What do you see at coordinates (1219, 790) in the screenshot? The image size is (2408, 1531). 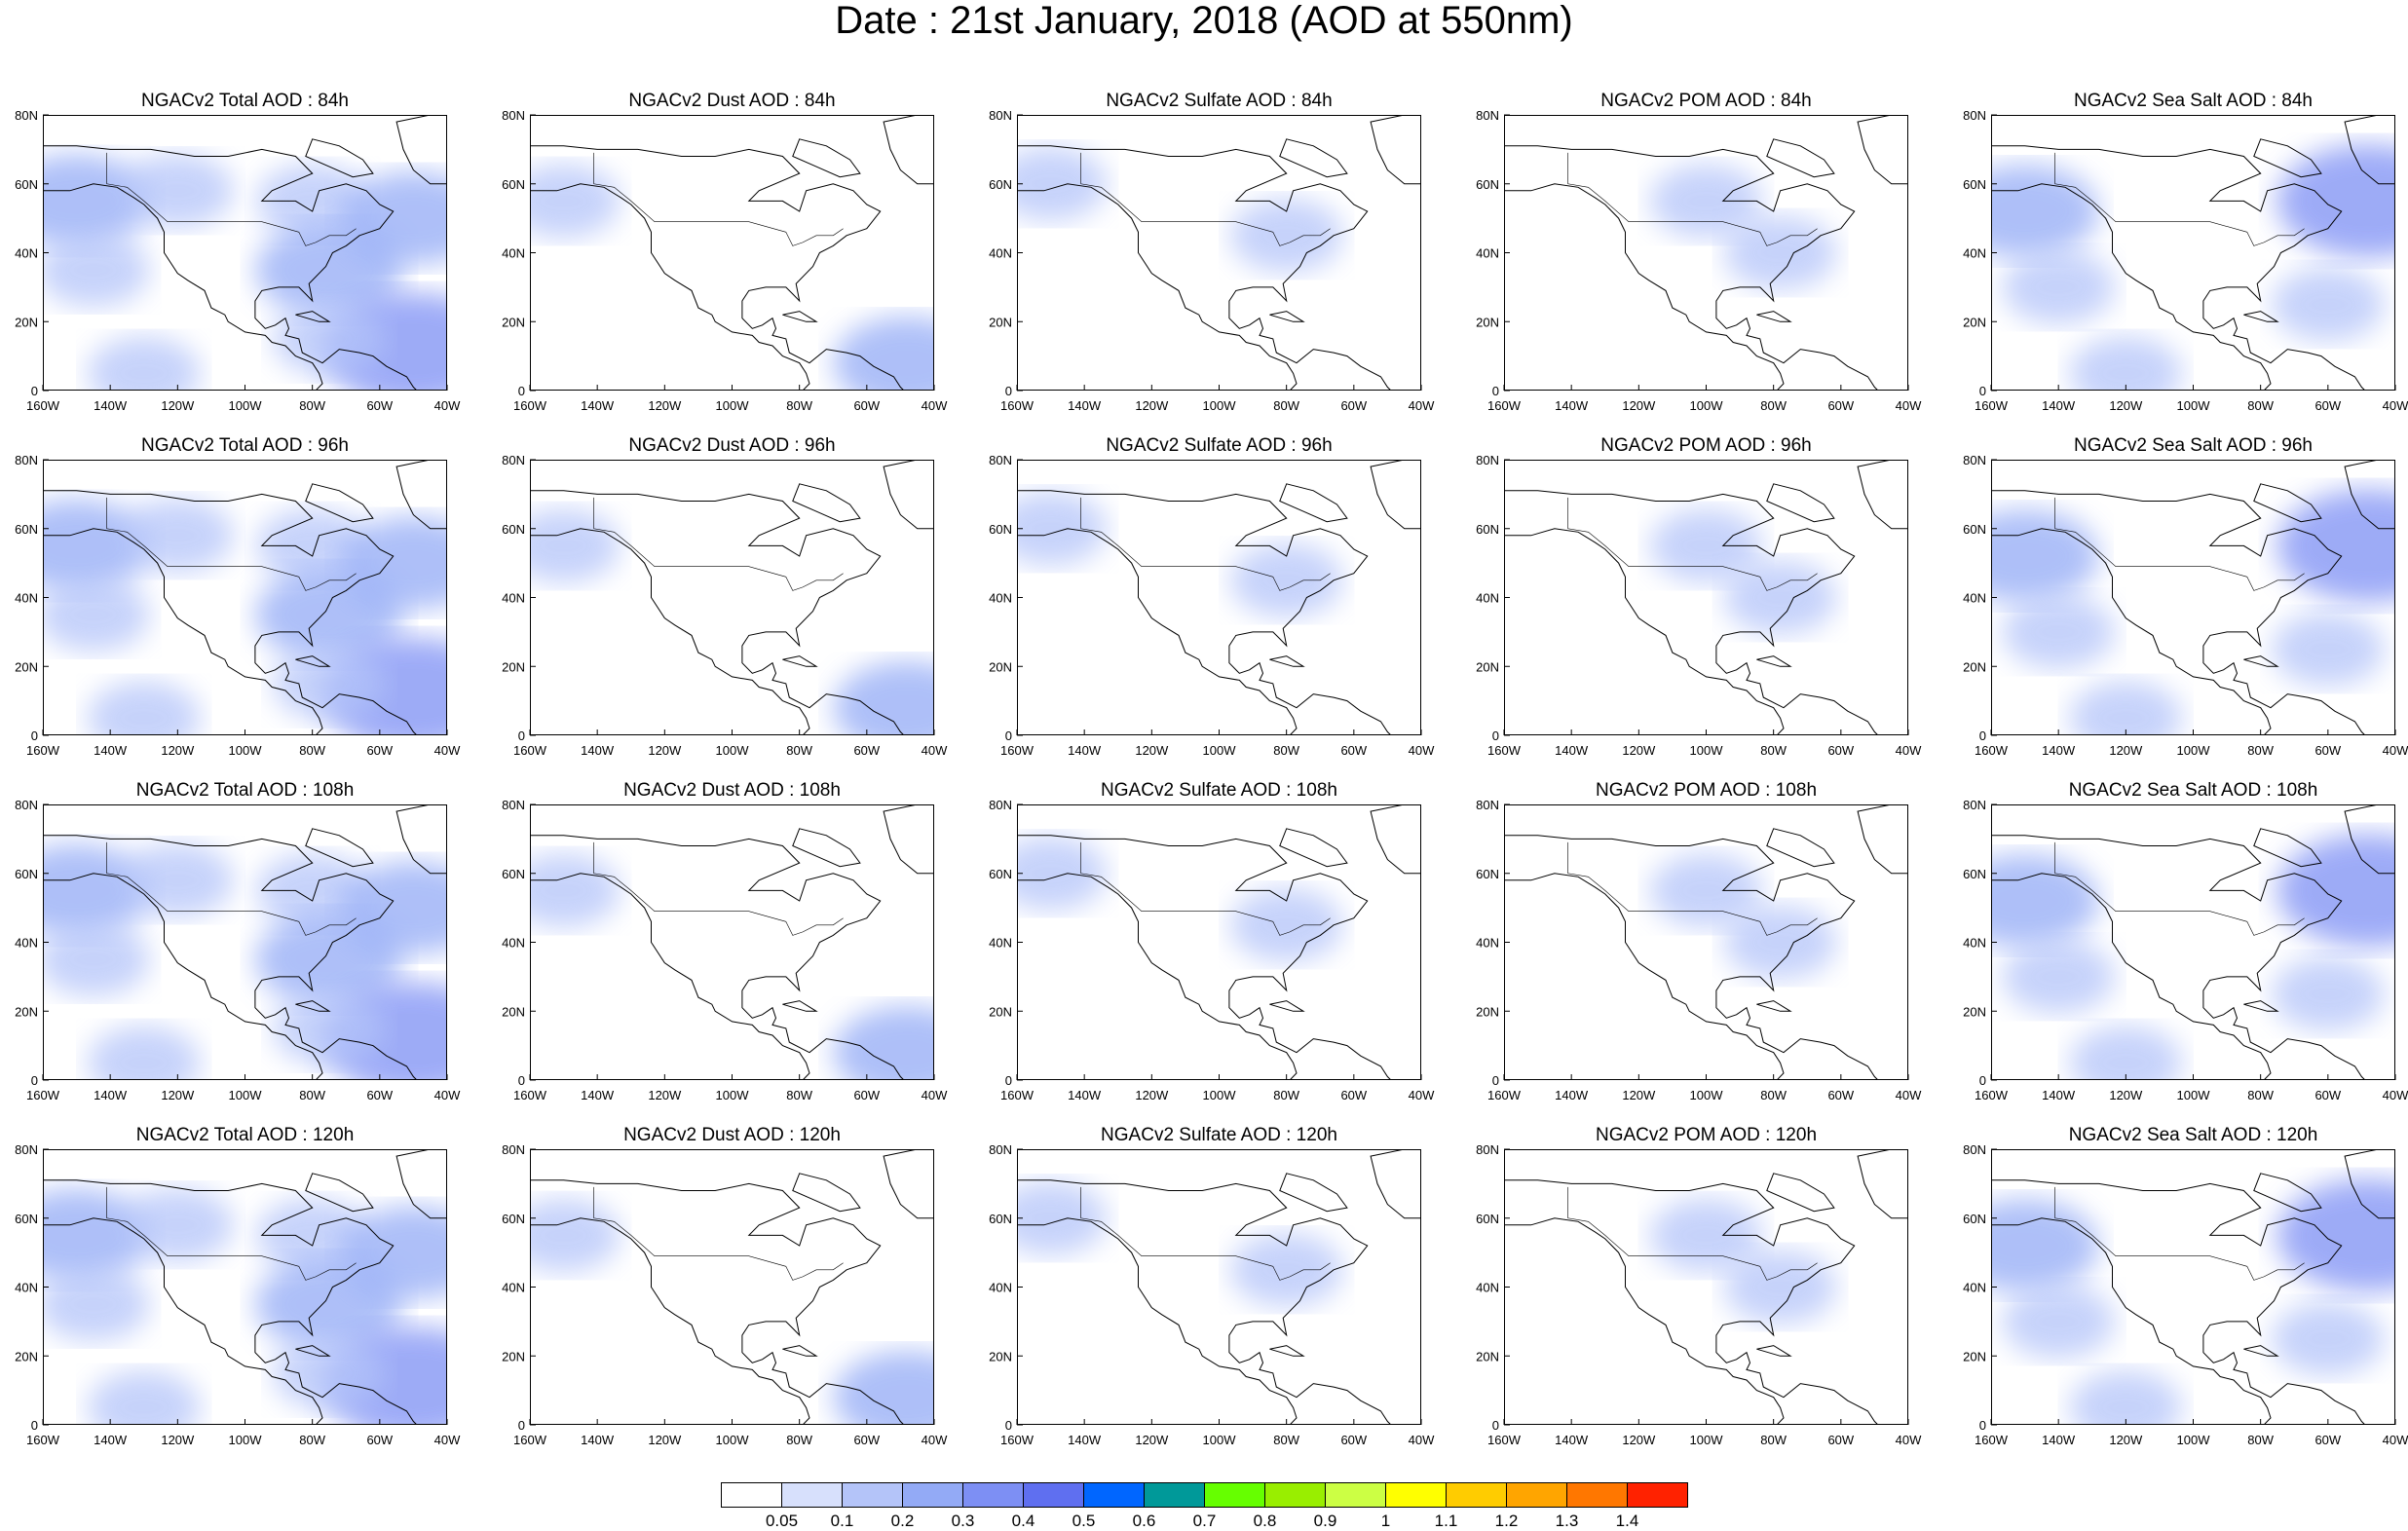 I see `panel-title: NGACv2 Sulfate AOD : 108h` at bounding box center [1219, 790].